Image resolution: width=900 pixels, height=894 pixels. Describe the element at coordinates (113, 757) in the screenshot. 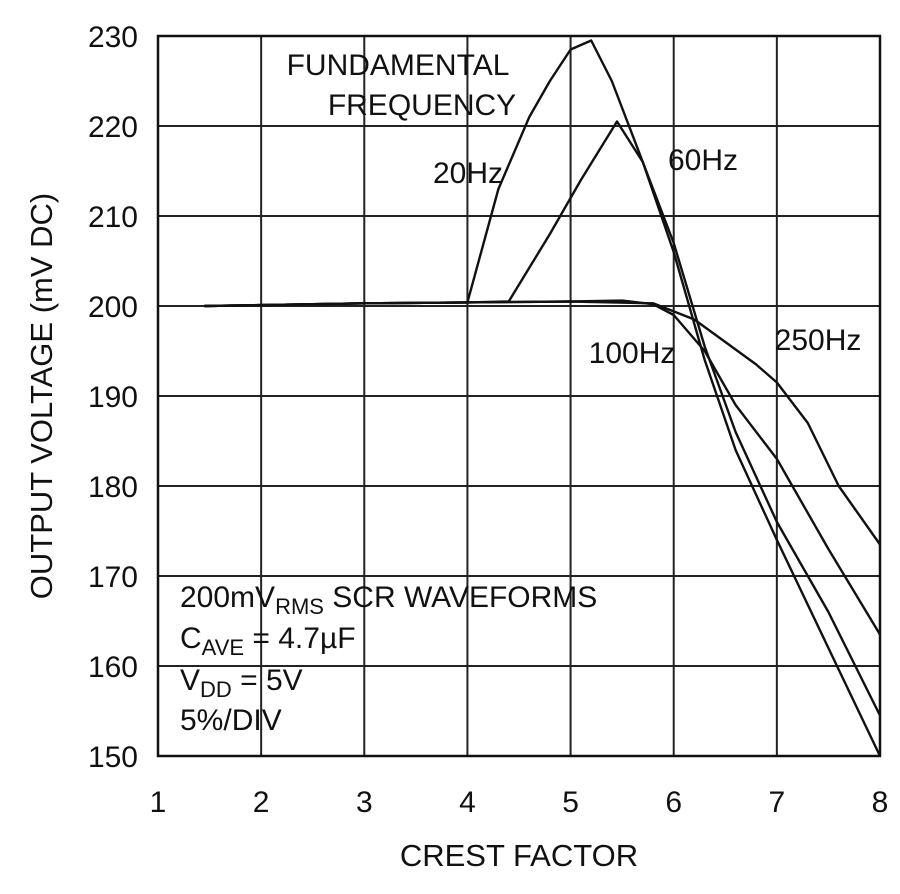

I see `y-tick-label: 150` at that location.